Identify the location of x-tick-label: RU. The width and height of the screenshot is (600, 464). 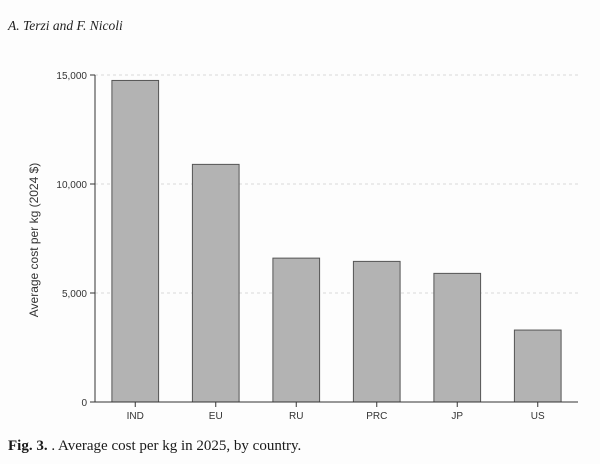
(296, 415).